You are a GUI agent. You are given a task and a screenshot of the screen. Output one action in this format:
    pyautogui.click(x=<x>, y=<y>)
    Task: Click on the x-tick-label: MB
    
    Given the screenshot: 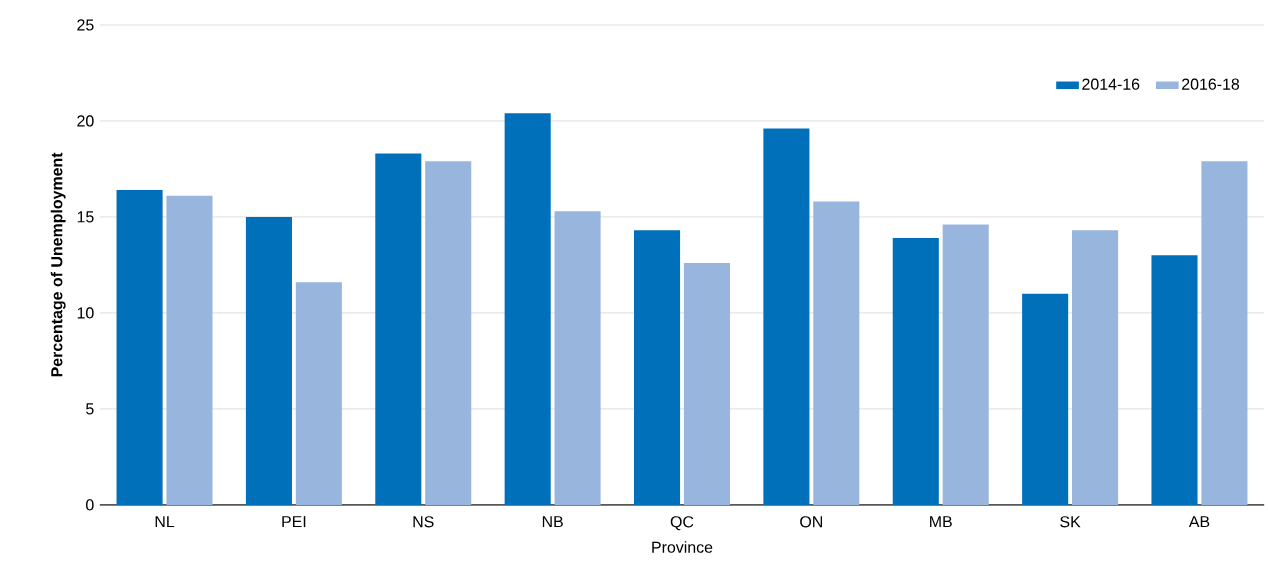 What is the action you would take?
    pyautogui.click(x=941, y=522)
    